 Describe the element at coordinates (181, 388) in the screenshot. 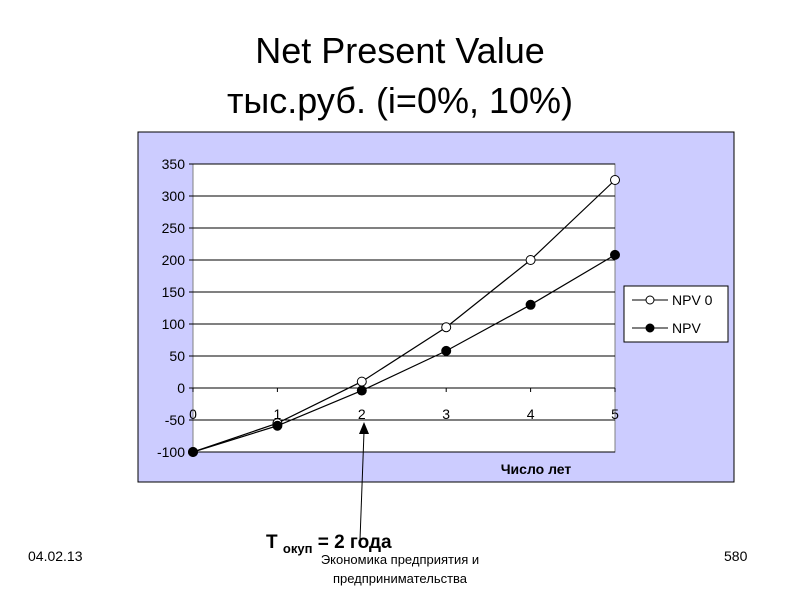

I see `y-tick-label: 0` at that location.